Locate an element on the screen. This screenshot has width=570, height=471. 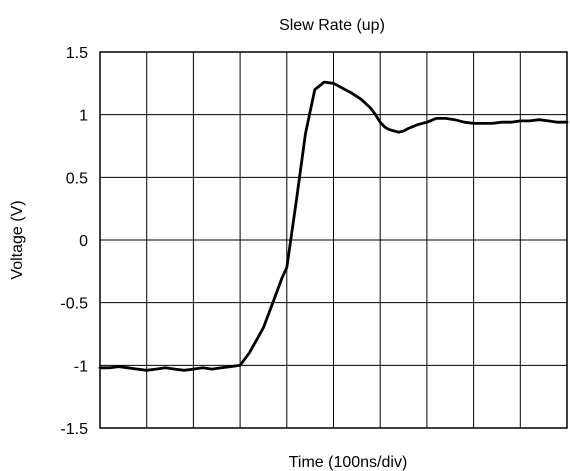
y-tick-label: -1.5 is located at coordinates (74, 429).